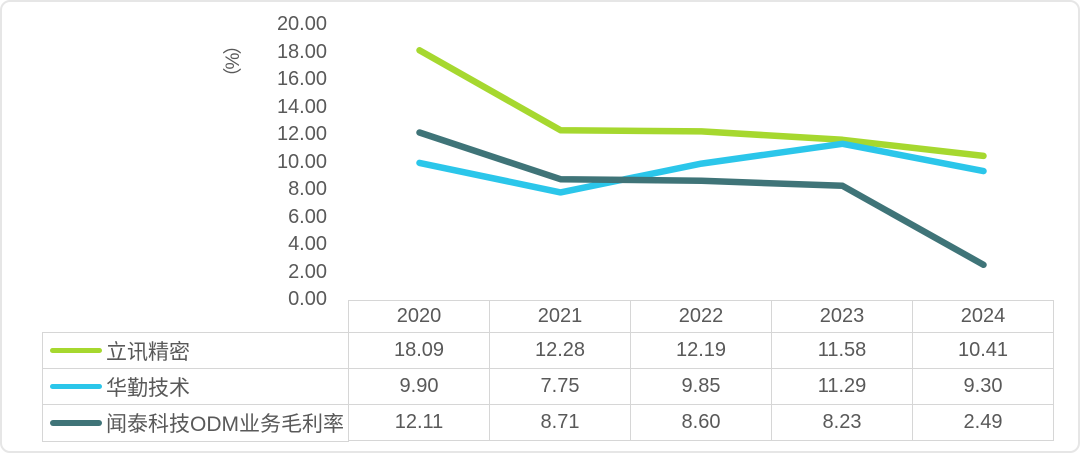 This screenshot has height=453, width=1080. What do you see at coordinates (301, 161) in the screenshot?
I see `y-axis-tick: 10.00` at bounding box center [301, 161].